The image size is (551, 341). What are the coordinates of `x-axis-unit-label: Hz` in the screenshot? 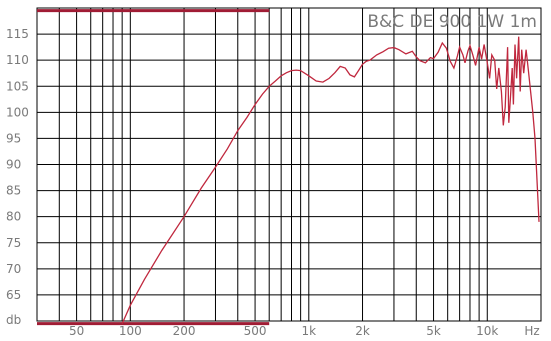 It's located at (531, 331).